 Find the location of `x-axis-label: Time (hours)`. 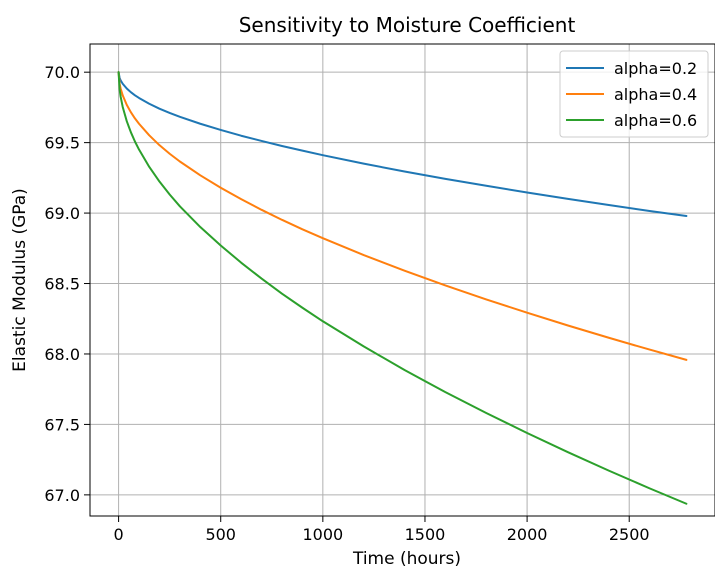

x-axis-label: Time (hours) is located at coordinates (406, 559).